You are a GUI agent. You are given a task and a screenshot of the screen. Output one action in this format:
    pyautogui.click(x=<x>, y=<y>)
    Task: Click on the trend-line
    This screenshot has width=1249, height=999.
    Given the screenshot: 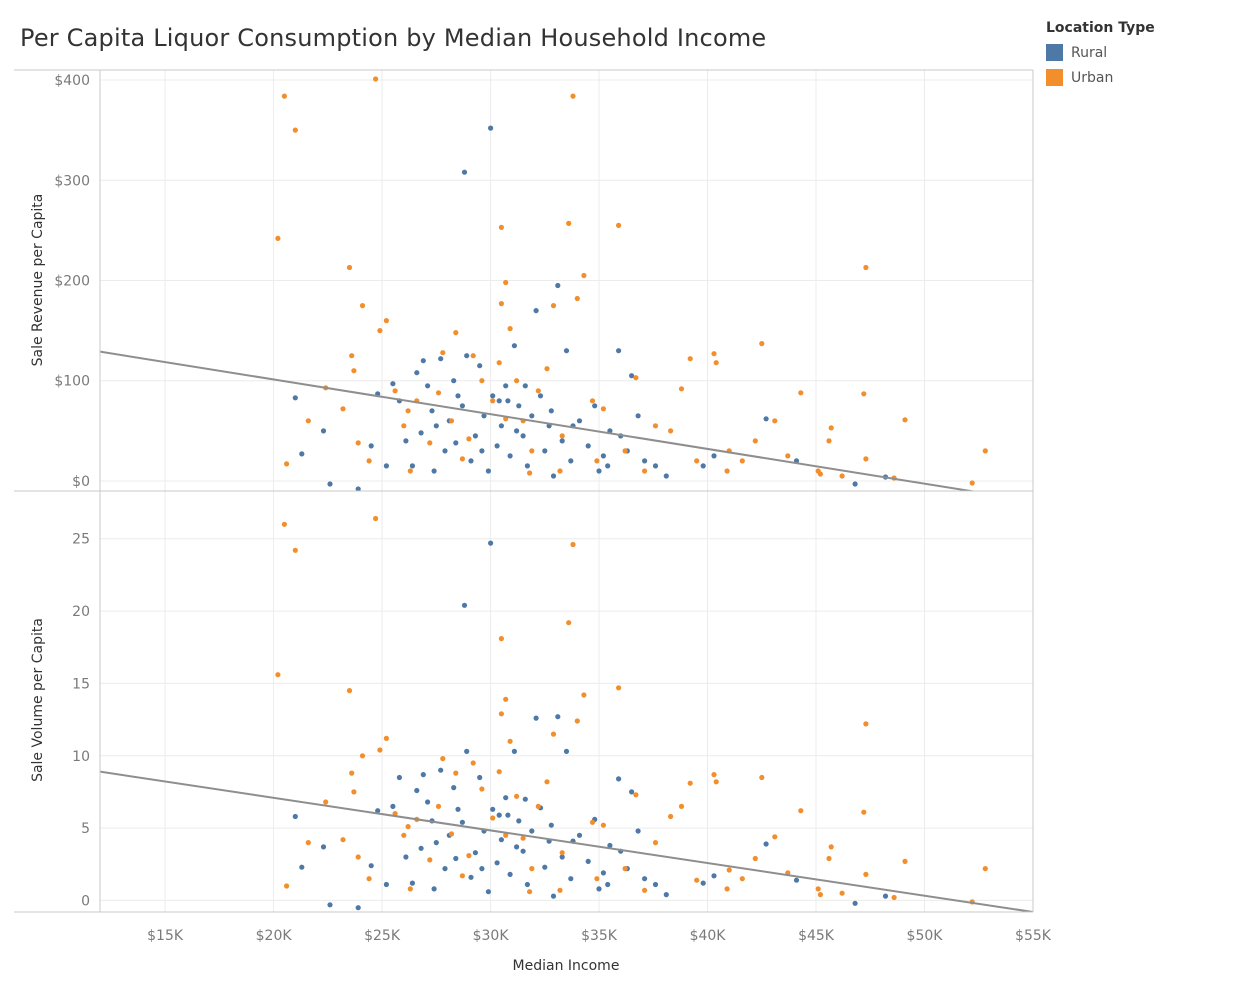 What is the action you would take?
    pyautogui.click(x=566, y=425)
    